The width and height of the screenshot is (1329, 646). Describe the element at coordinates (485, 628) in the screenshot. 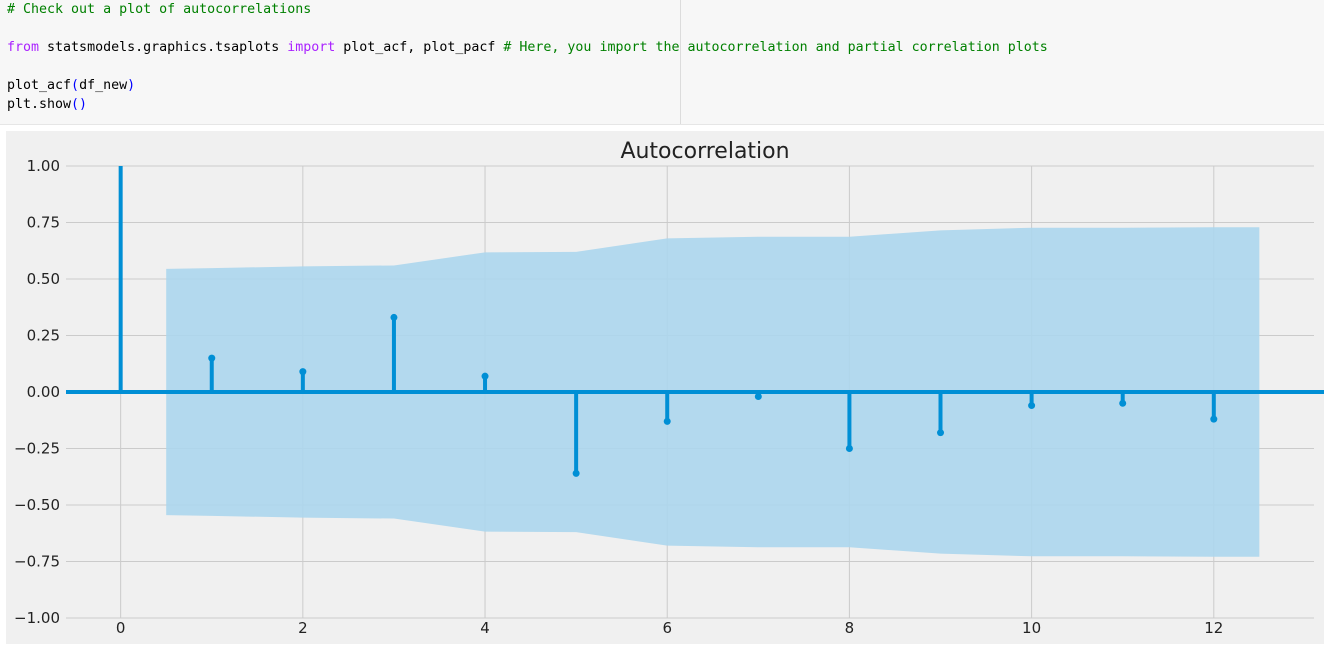

I see `x-tick-label: 4` at that location.